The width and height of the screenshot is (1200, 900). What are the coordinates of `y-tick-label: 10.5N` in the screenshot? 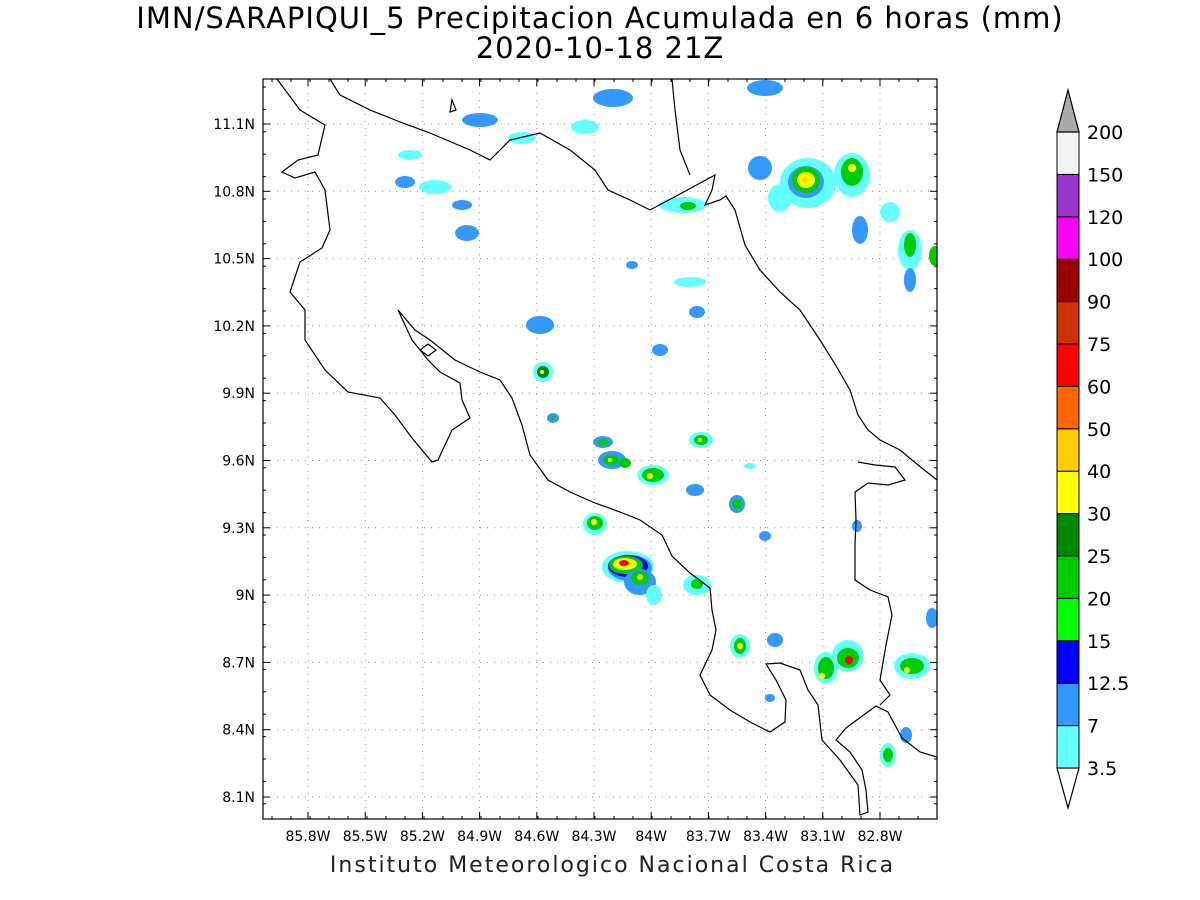 It's located at (234, 260).